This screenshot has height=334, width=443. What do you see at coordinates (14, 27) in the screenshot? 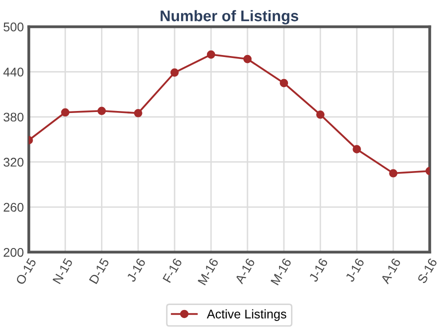
I see `y-tick-label: 500` at bounding box center [14, 27].